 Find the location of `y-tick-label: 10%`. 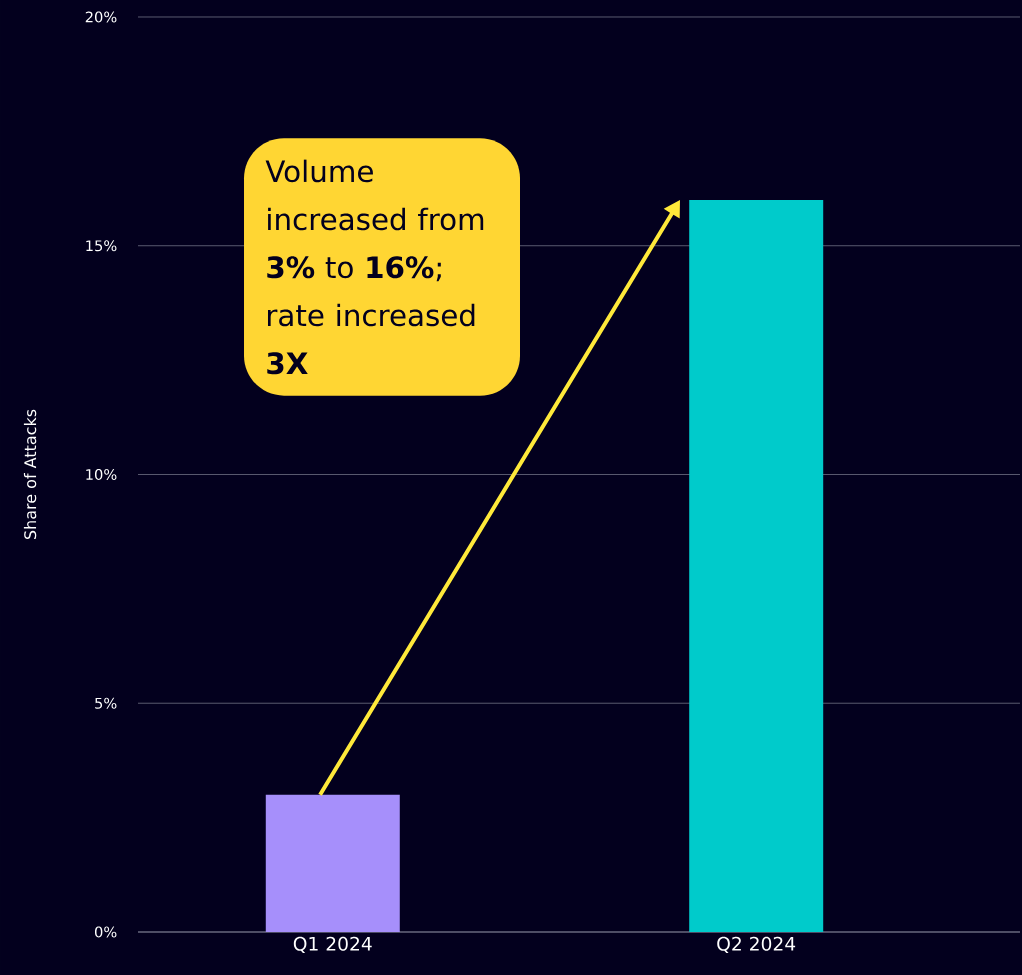

y-tick-label: 10% is located at coordinates (101, 474).